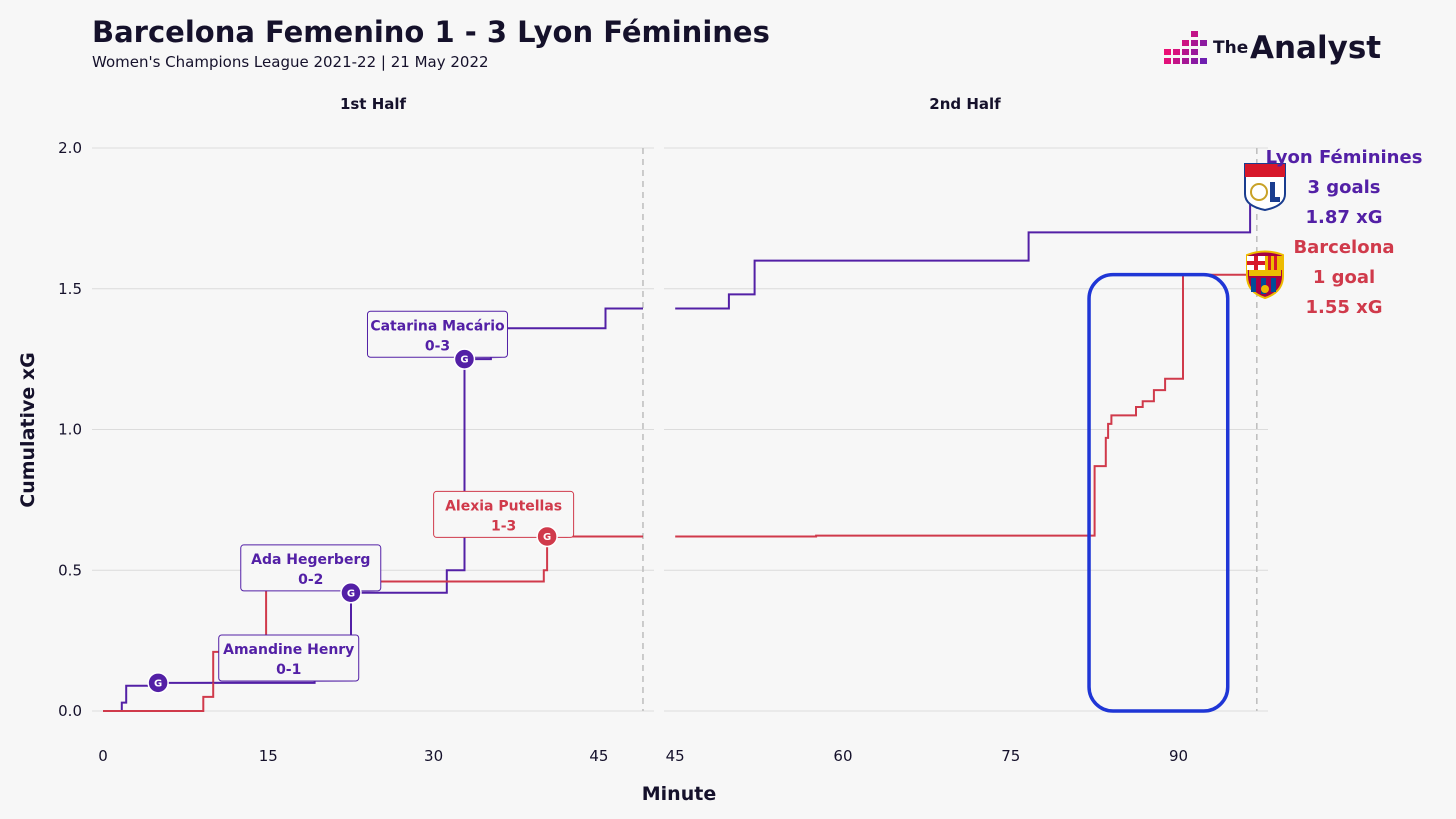  Describe the element at coordinates (1230, 48) in the screenshot. I see `brand-the: The` at that location.